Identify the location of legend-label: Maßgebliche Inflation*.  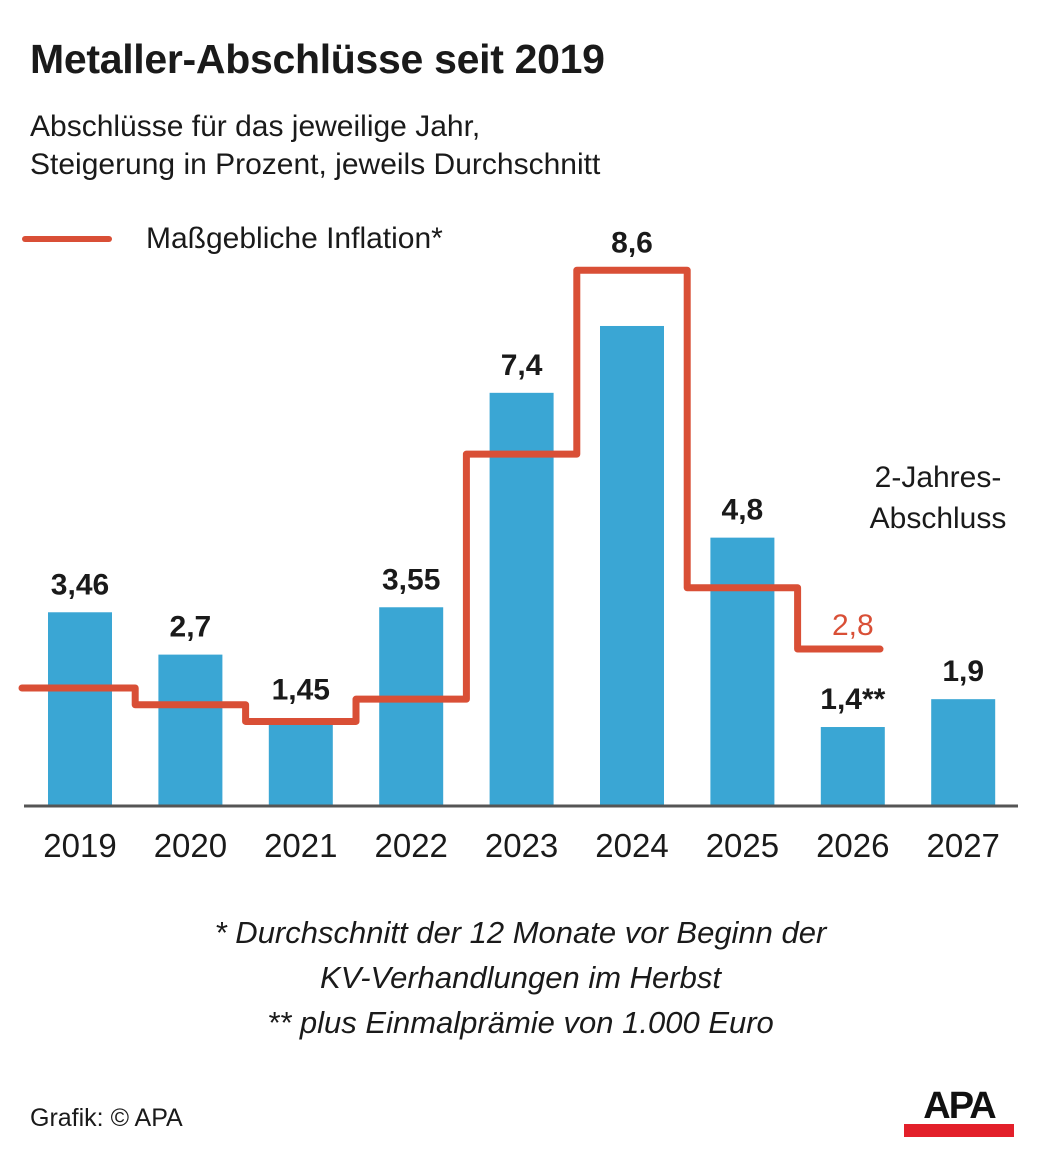
(294, 238).